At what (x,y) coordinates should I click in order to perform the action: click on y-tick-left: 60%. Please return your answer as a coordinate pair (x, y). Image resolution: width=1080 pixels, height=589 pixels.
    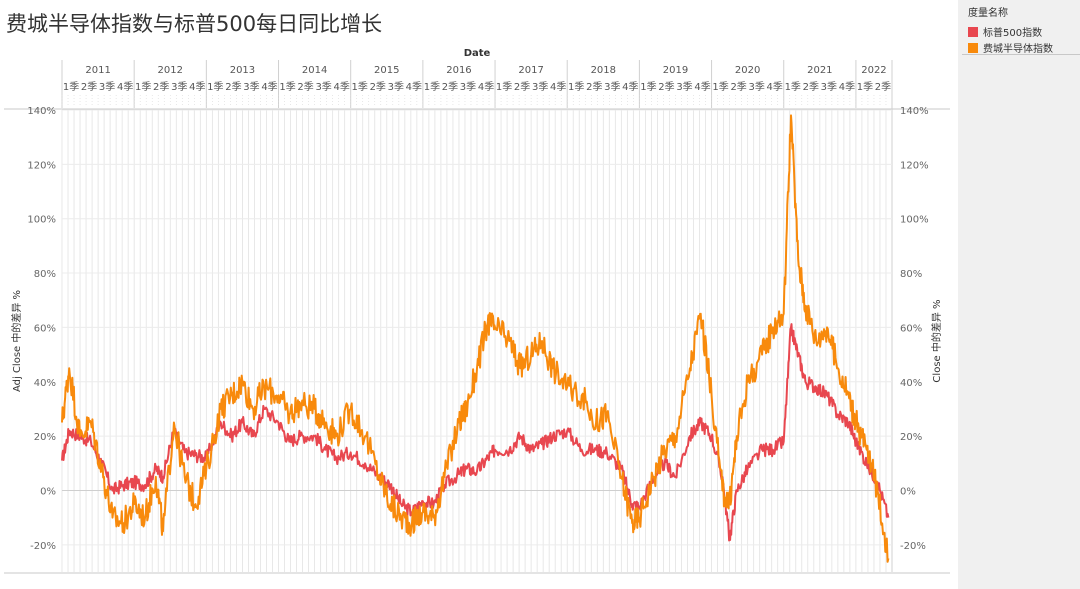
    Looking at the image, I should click on (45, 328).